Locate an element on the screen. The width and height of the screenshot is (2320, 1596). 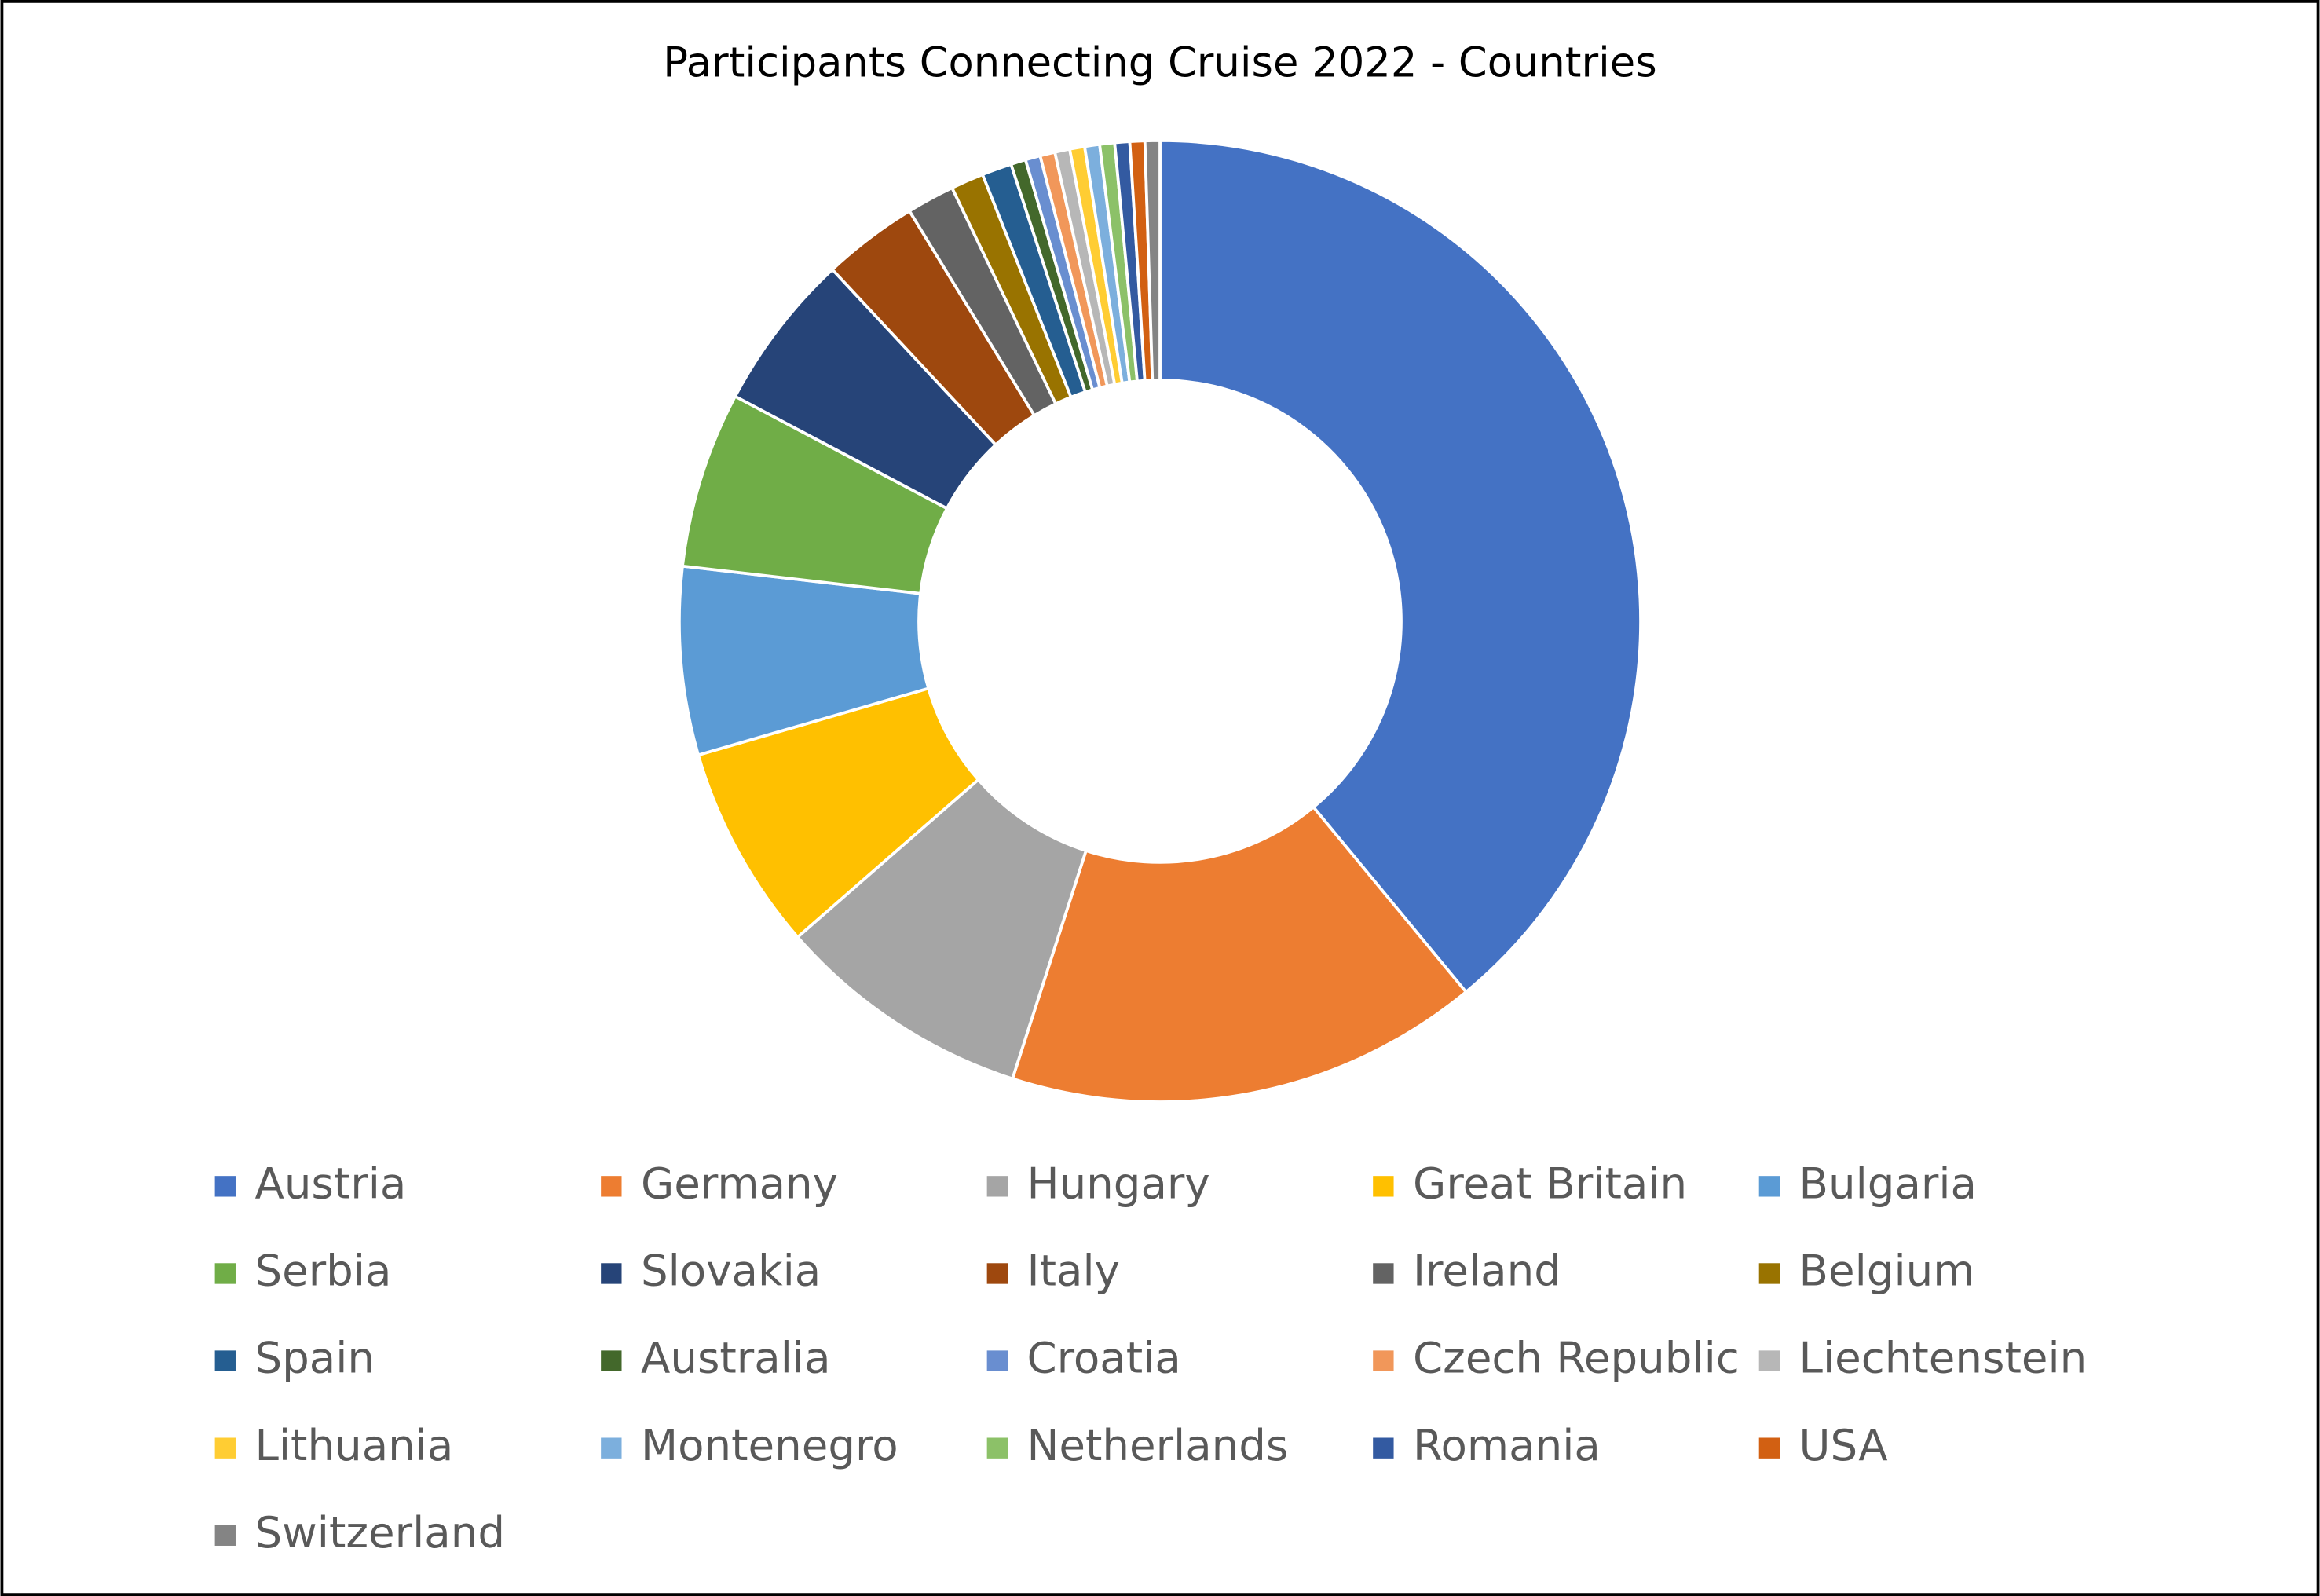
legend-label: Hungary is located at coordinates (1118, 1183).